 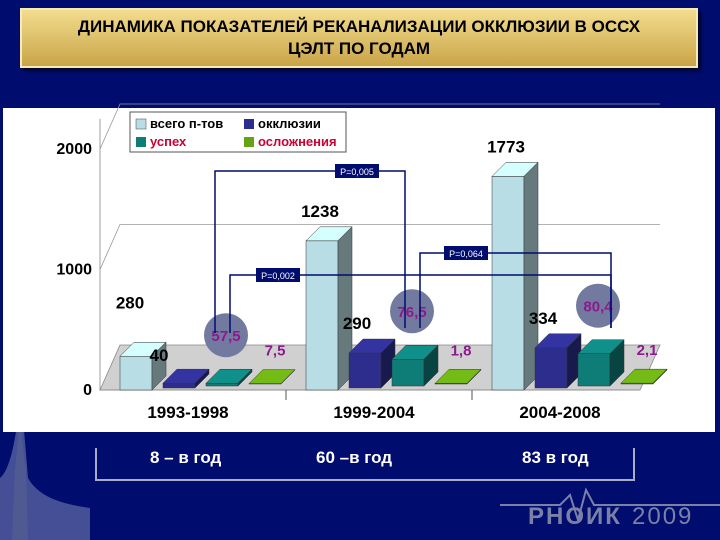 What do you see at coordinates (141, 124) in the screenshot?
I see `legend-swatch-total` at bounding box center [141, 124].